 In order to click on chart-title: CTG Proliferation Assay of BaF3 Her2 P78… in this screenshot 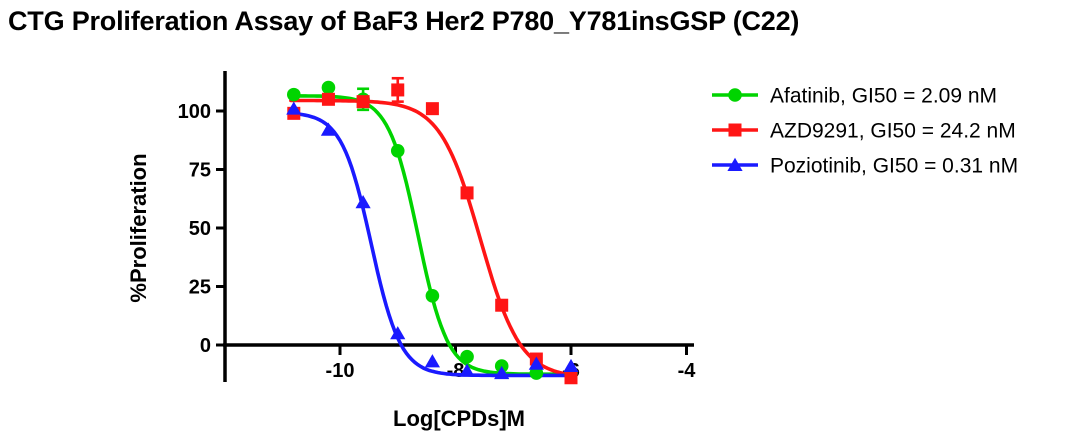, I will do `click(404, 21)`.